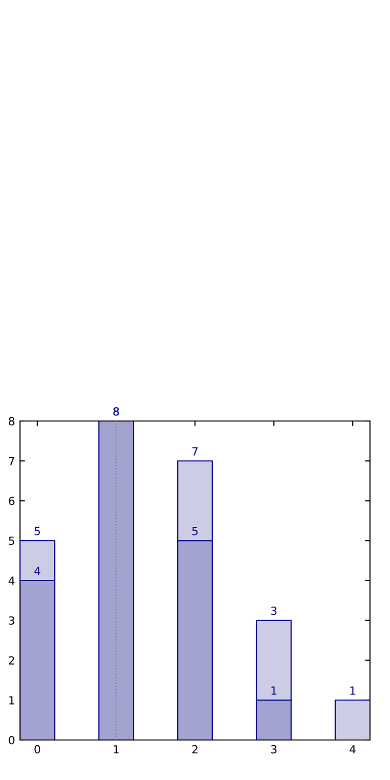  What do you see at coordinates (116, 749) in the screenshot?
I see `x-tick-label: 1` at bounding box center [116, 749].